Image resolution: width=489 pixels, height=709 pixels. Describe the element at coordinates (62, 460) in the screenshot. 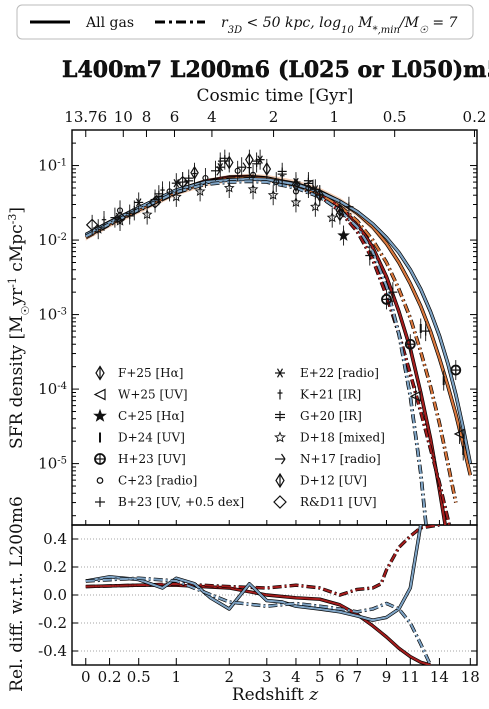

I see `y-tick-exponent: -5` at that location.